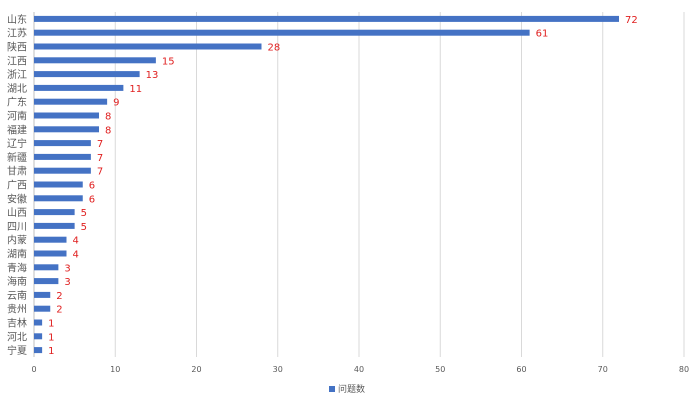 The image size is (692, 402). What do you see at coordinates (278, 369) in the screenshot?
I see `x-tick-label: 30` at bounding box center [278, 369].